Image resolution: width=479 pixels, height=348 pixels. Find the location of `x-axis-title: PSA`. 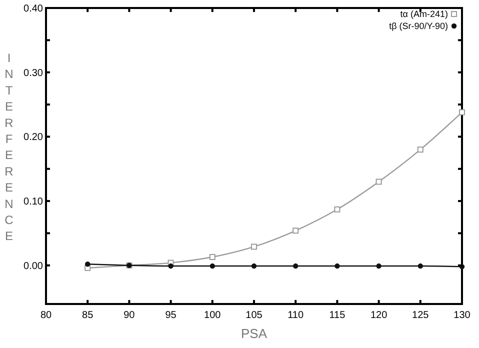

x-axis-title: PSA is located at coordinates (254, 333).